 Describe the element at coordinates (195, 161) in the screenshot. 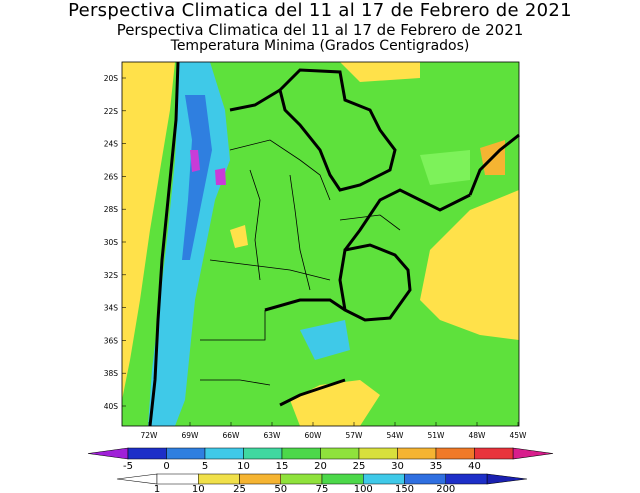

I see `andes-coldest-spot` at that location.